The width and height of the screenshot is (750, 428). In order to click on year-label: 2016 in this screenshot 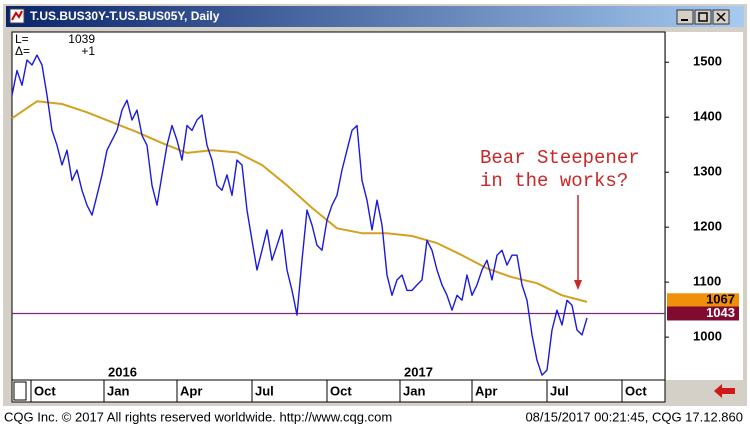, I will do `click(122, 371)`.